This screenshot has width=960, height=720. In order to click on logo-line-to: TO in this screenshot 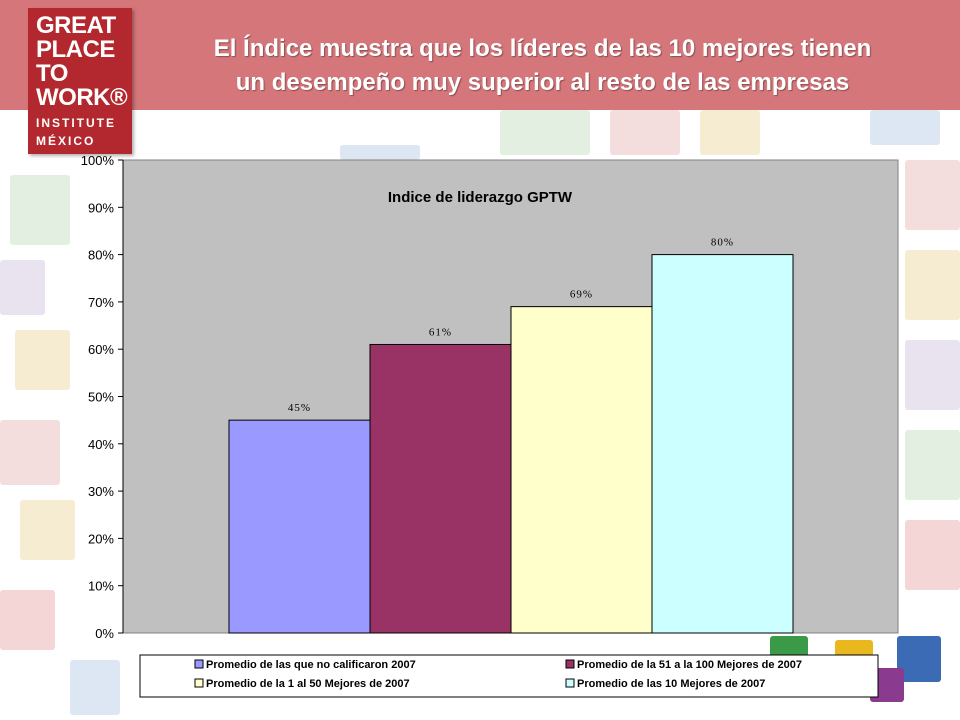, I will do `click(52, 73)`.